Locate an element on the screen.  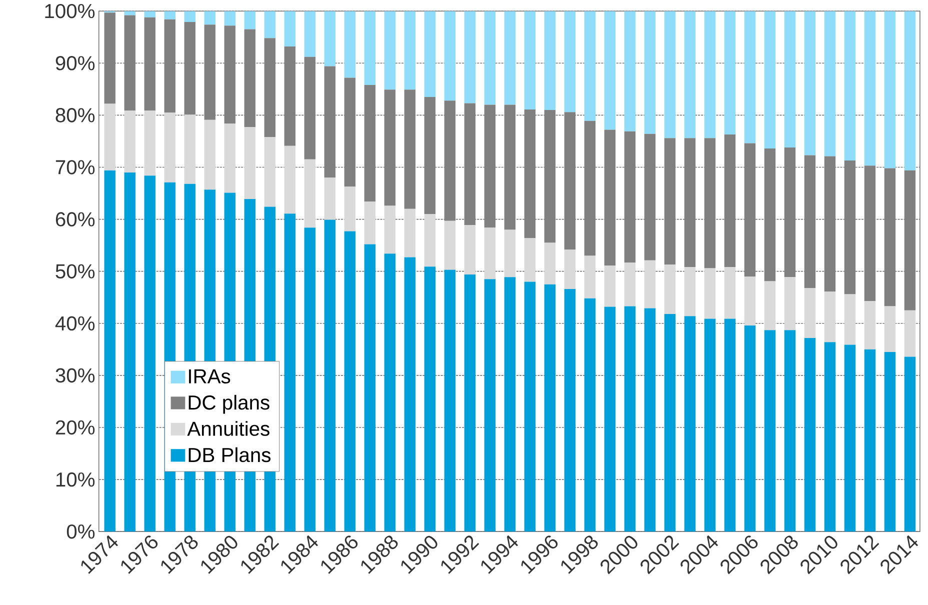
legend-label: DB Plans is located at coordinates (229, 454).